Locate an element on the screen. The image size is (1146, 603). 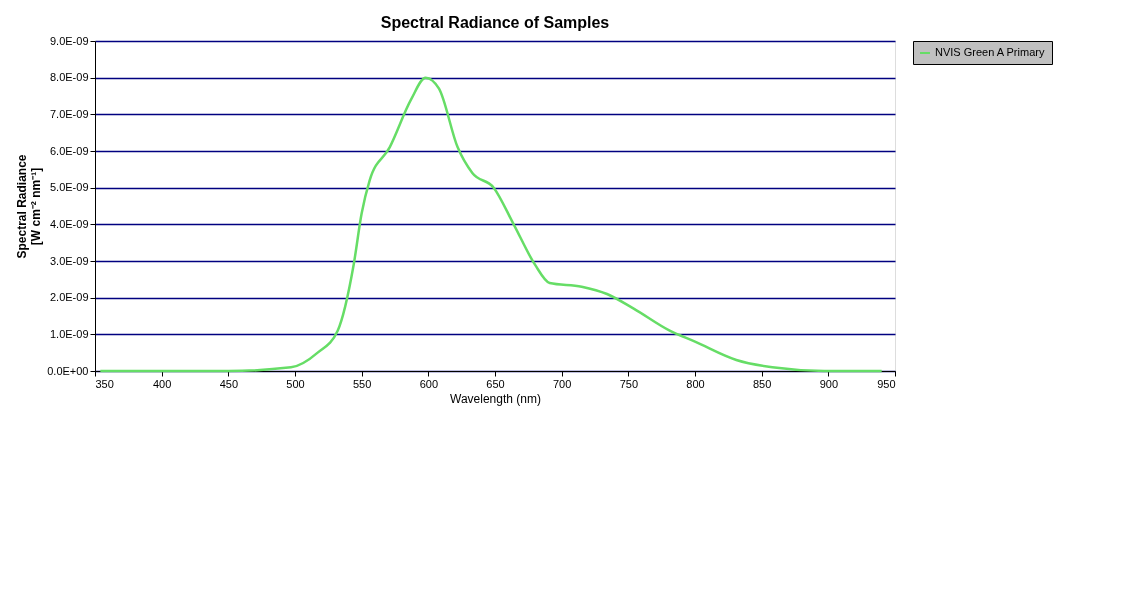
x-tick-label: 900 is located at coordinates (829, 383).